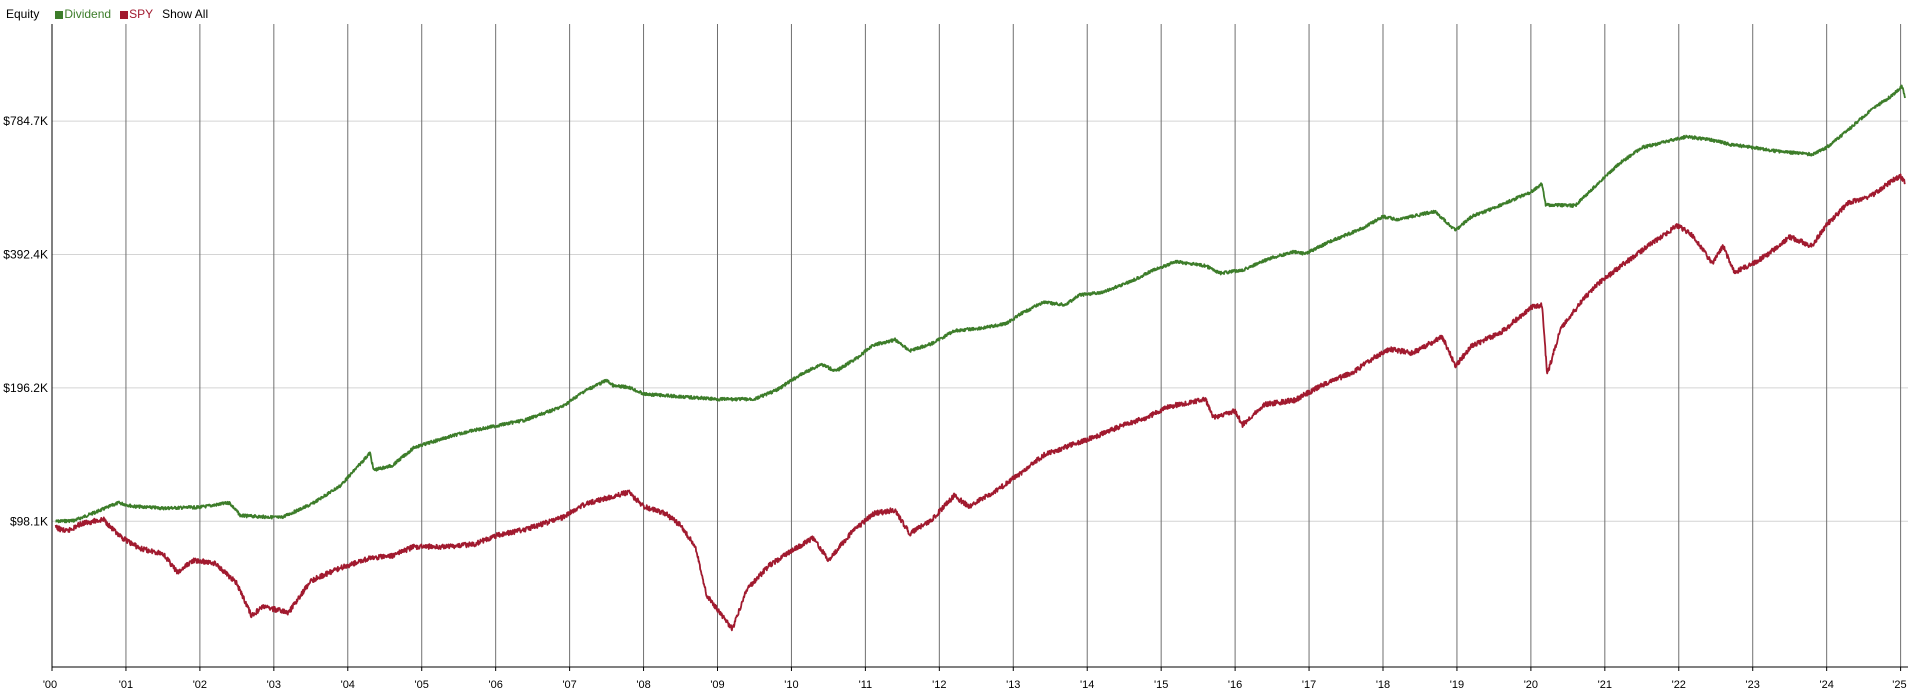  What do you see at coordinates (25, 254) in the screenshot?
I see `y-tick-label: $392.4K` at bounding box center [25, 254].